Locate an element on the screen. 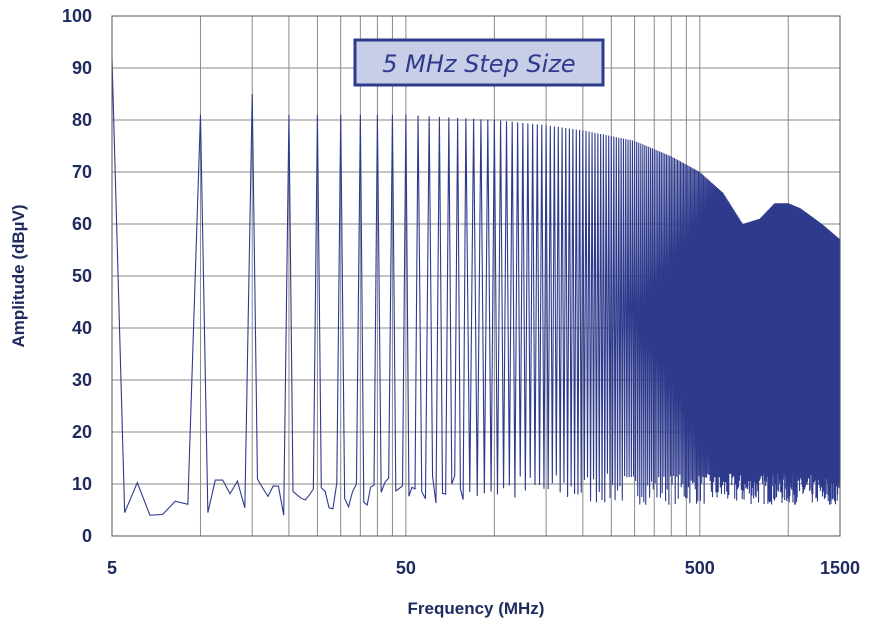  y-tick-label: 10 is located at coordinates (82, 484).